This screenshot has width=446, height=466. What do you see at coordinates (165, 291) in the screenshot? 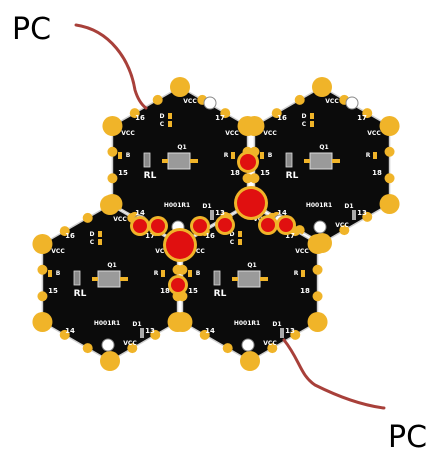
I see `pin-label-18: 18` at bounding box center [165, 291].